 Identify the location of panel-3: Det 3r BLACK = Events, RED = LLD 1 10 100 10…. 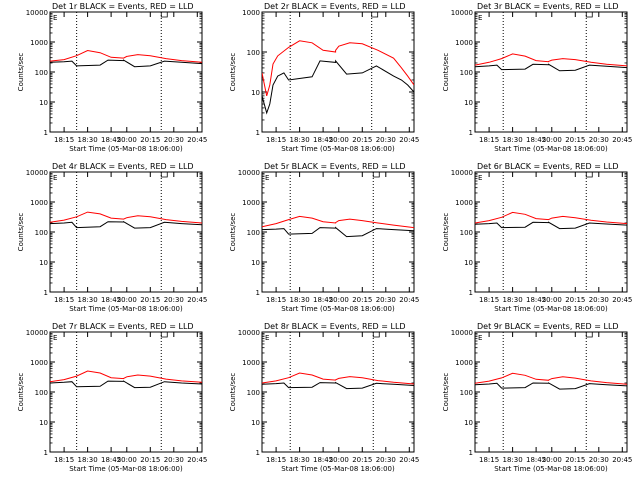
(537, 77).